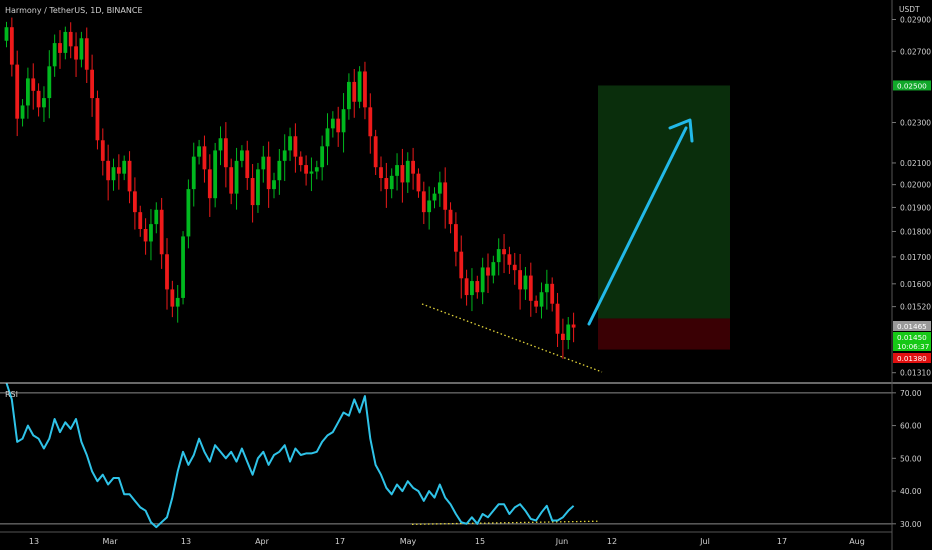  I want to click on rsi-axis: 70.00 60.00 50.00 40.00 30.00, so click(907, 459).